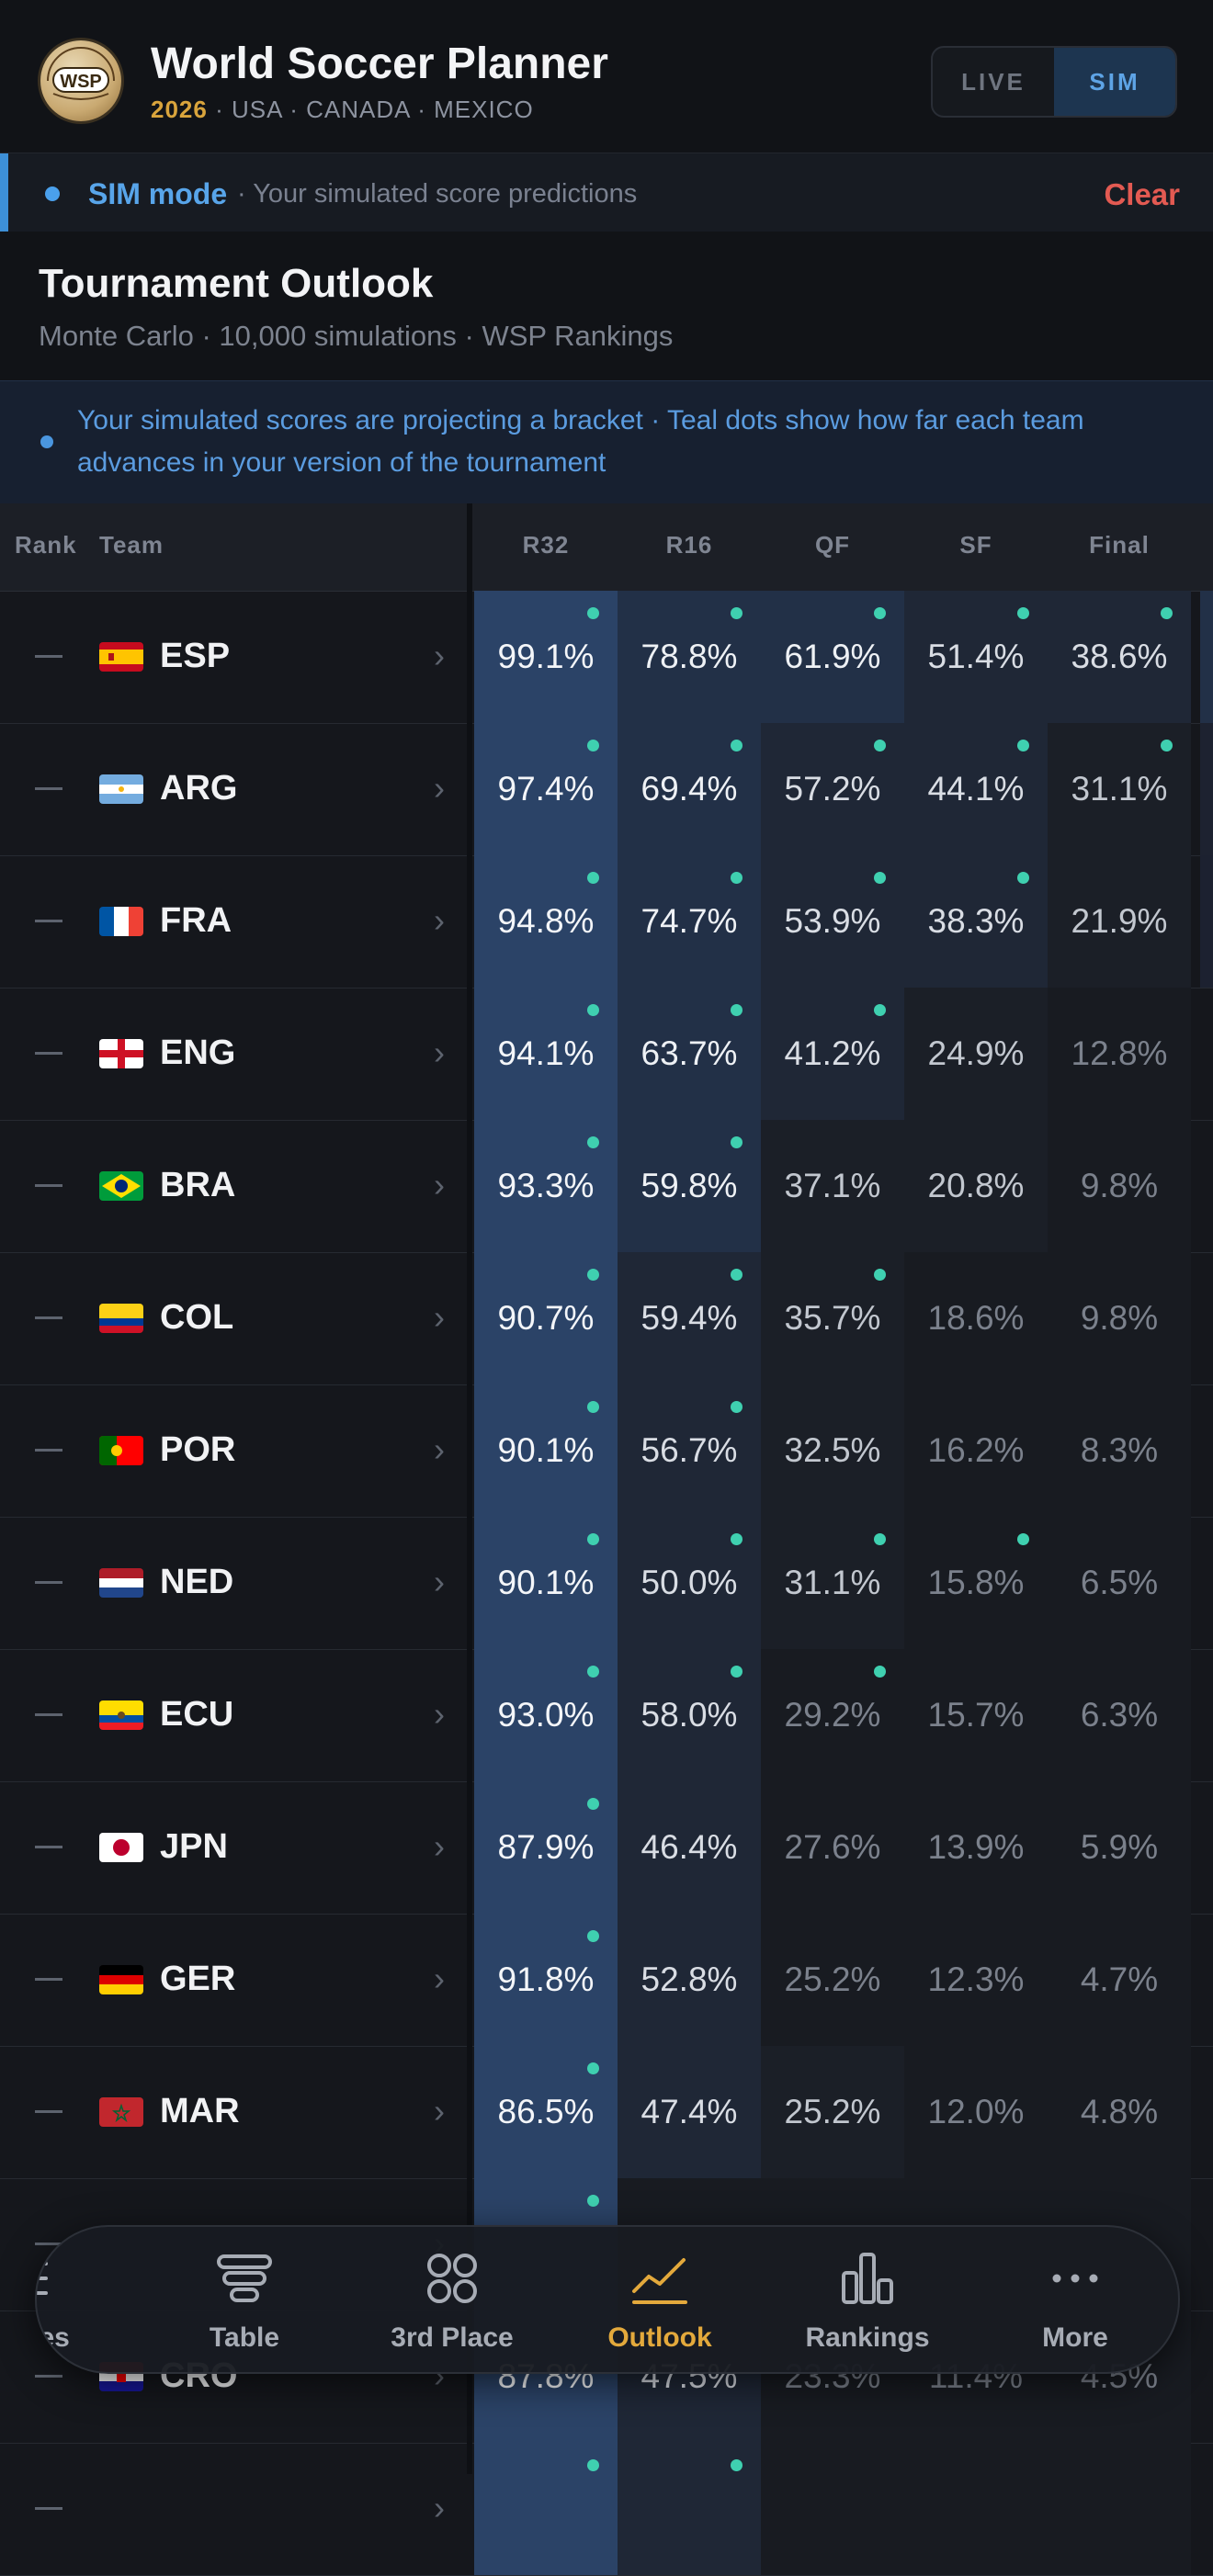 The width and height of the screenshot is (1213, 2576). What do you see at coordinates (832, 789) in the screenshot?
I see `qf-cell: 57.2%` at bounding box center [832, 789].